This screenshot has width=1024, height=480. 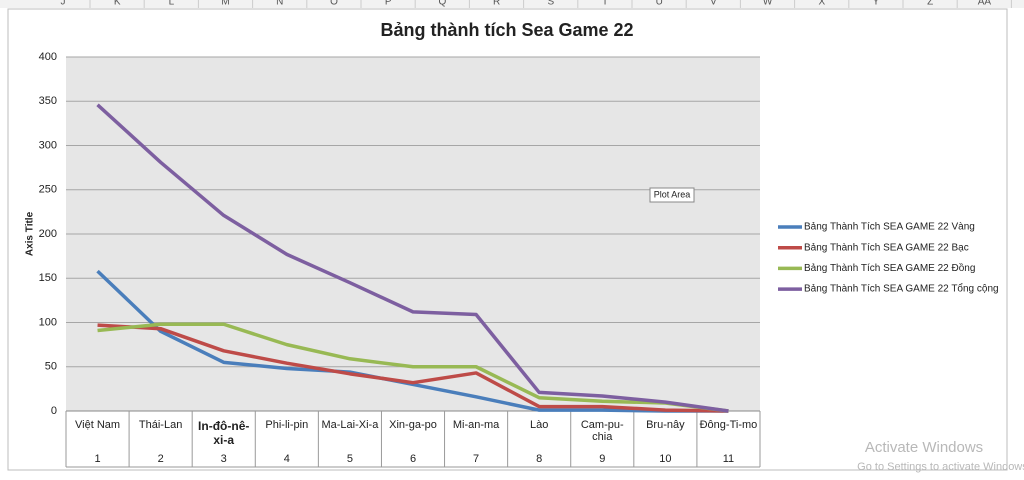 What do you see at coordinates (279, 4) in the screenshot?
I see `column-header: N` at bounding box center [279, 4].